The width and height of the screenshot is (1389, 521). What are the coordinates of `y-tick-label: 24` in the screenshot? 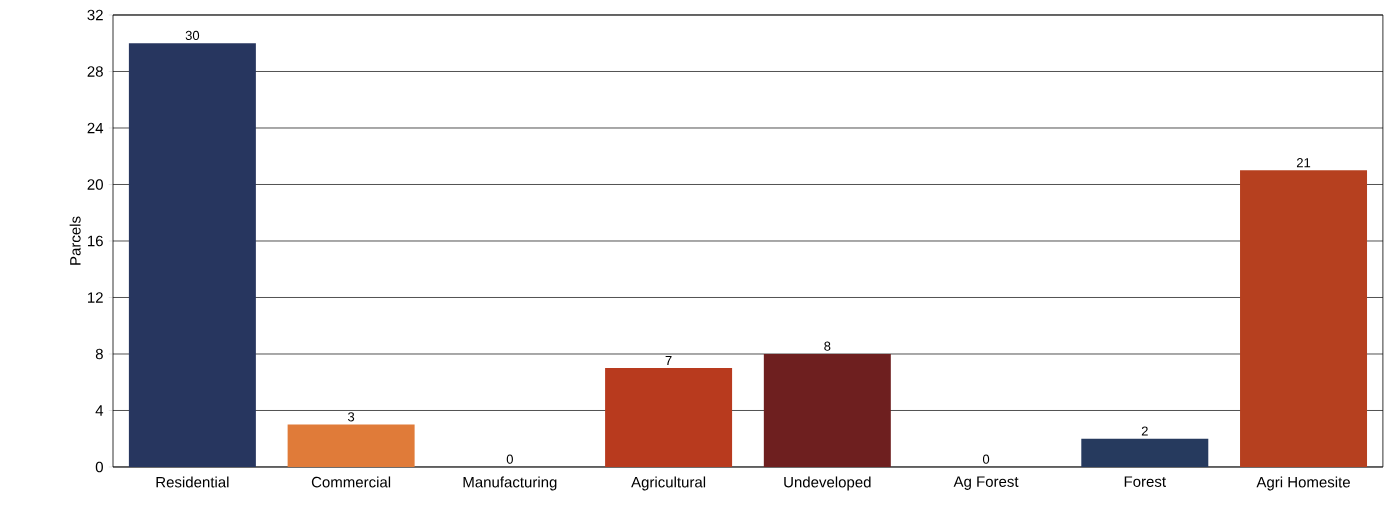 It's located at (95, 128).